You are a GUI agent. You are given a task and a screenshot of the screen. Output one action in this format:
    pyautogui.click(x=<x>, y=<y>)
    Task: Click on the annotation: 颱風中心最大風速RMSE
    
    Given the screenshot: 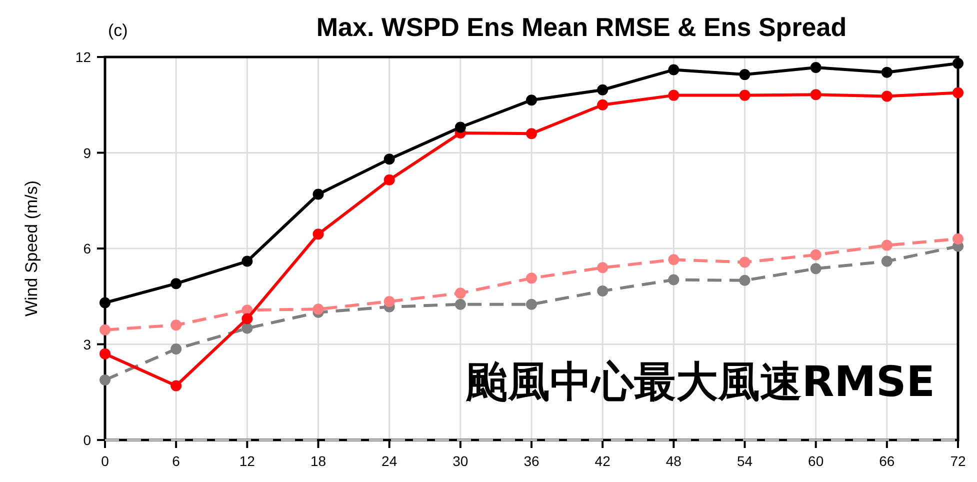 What is the action you would take?
    pyautogui.click(x=699, y=381)
    